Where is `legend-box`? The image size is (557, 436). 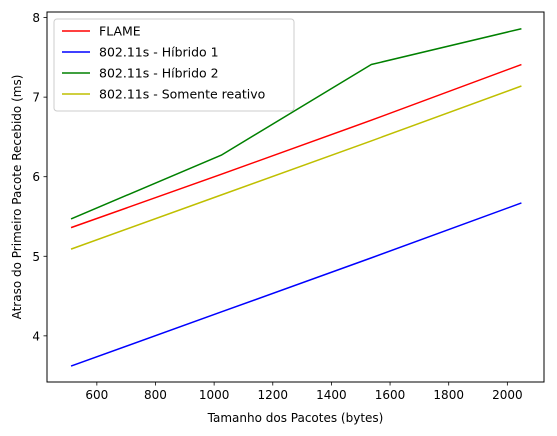 legend-box is located at coordinates (174, 65).